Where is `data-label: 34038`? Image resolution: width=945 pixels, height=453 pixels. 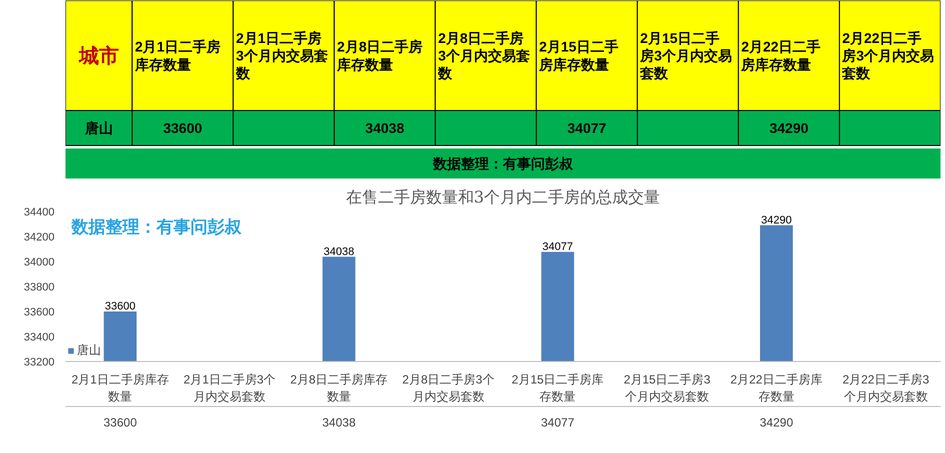
data-label: 34038 is located at coordinates (339, 423).